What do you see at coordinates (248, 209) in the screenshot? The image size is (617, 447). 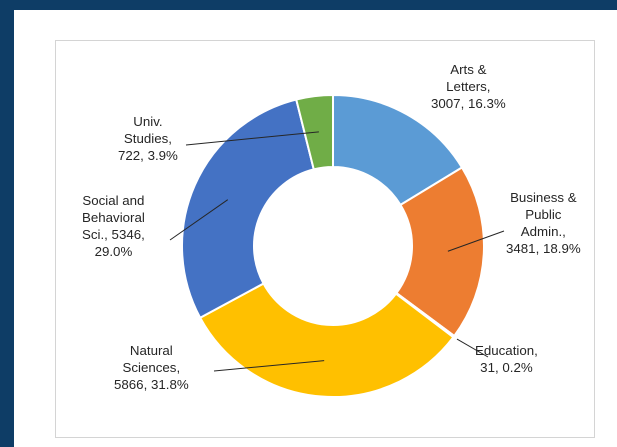 I see `slice-social-and-behavioral-sci` at bounding box center [248, 209].